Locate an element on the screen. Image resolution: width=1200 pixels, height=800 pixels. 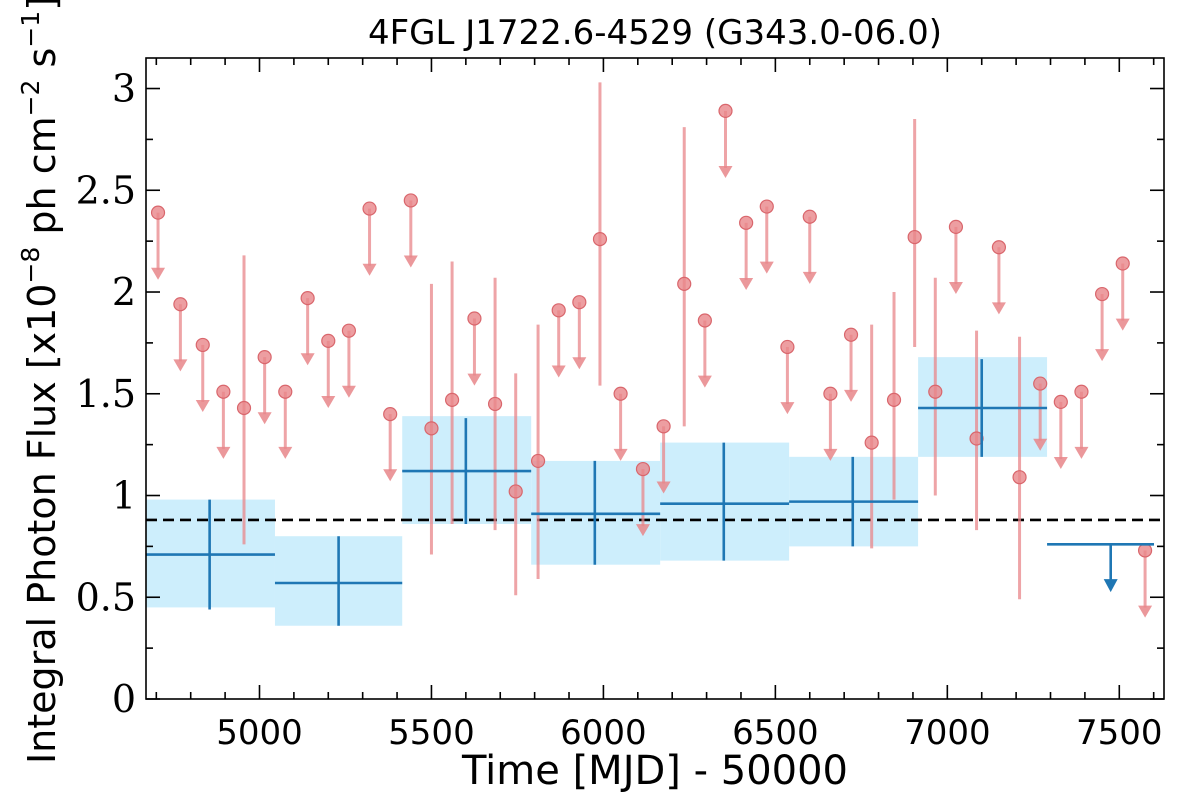
long-bin-upper-limit-arrow is located at coordinates (1110, 586).